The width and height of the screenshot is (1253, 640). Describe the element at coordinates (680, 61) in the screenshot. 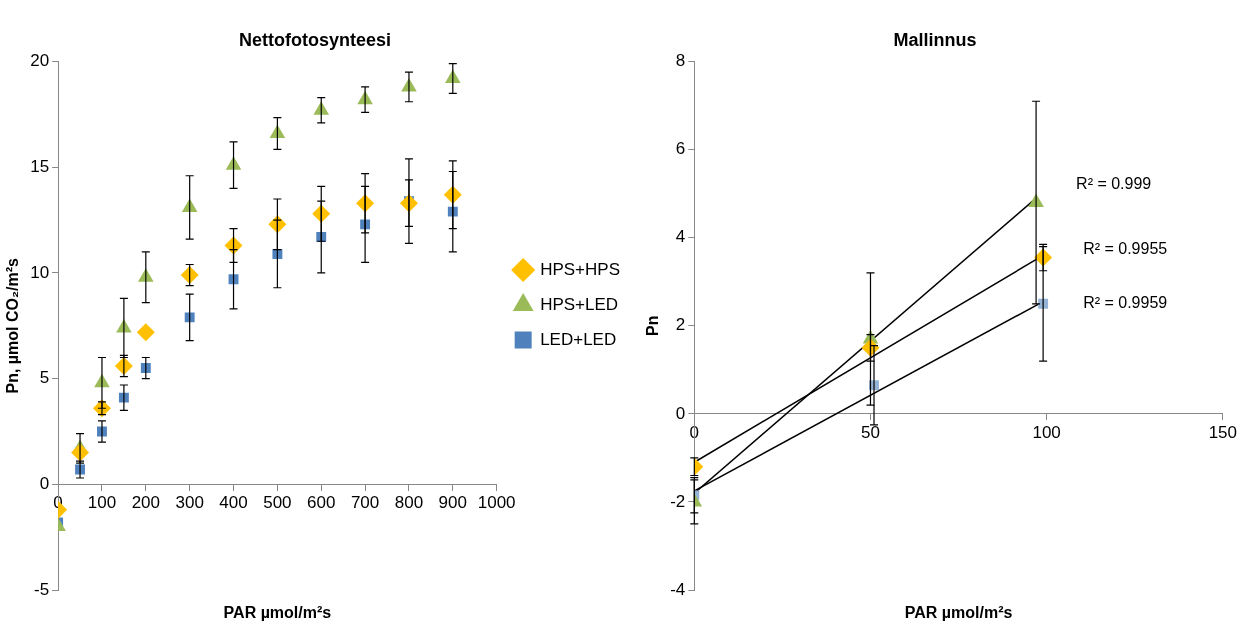

I see `y-tick-label: 8` at that location.